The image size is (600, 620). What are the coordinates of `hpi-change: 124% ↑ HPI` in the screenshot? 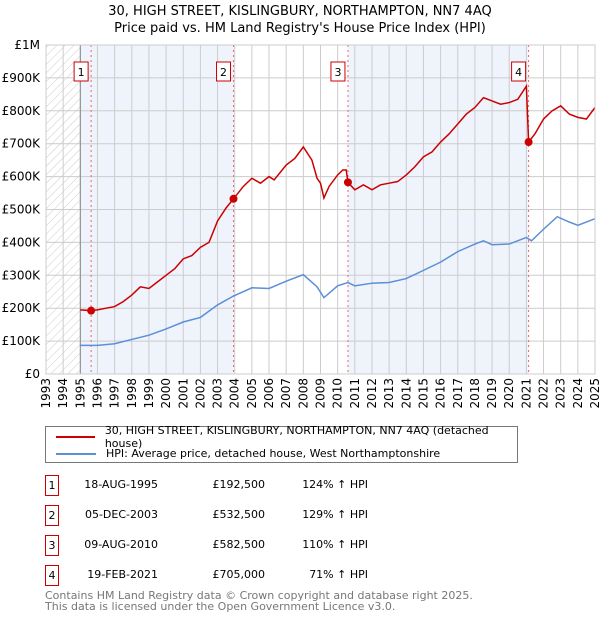 It's located at (335, 484).